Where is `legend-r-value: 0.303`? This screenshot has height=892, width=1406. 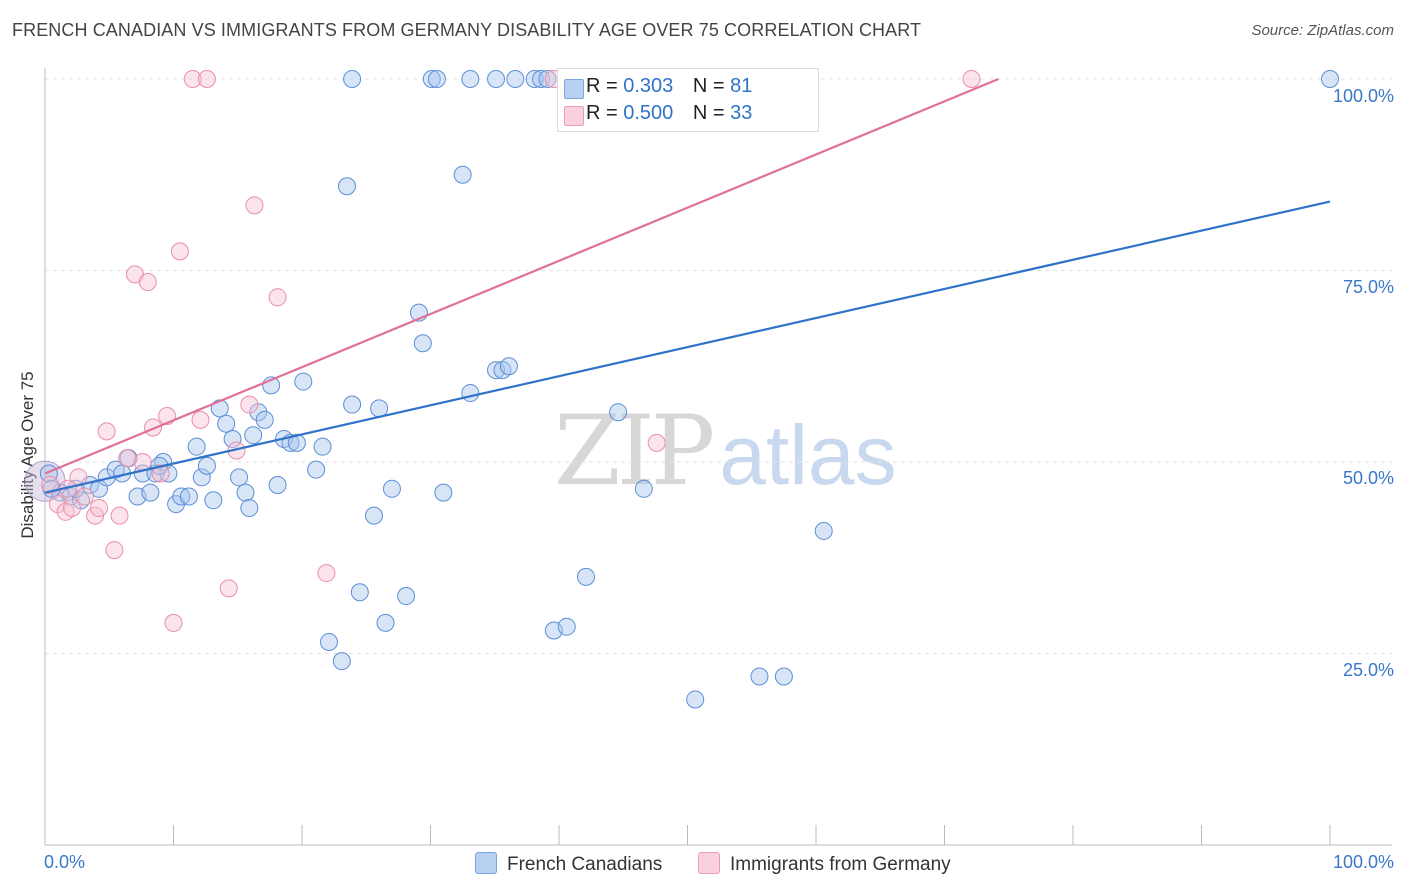 legend-r-value: 0.303 is located at coordinates (648, 86).